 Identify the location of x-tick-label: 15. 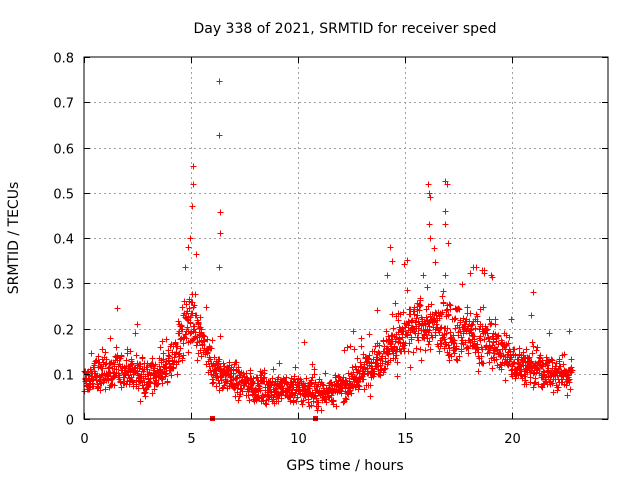
(405, 439).